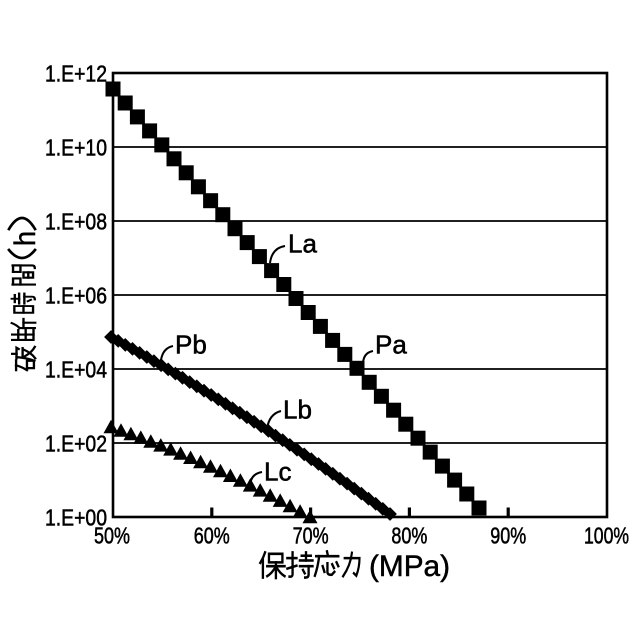  I want to click on svg-text: h, so click(25, 238).